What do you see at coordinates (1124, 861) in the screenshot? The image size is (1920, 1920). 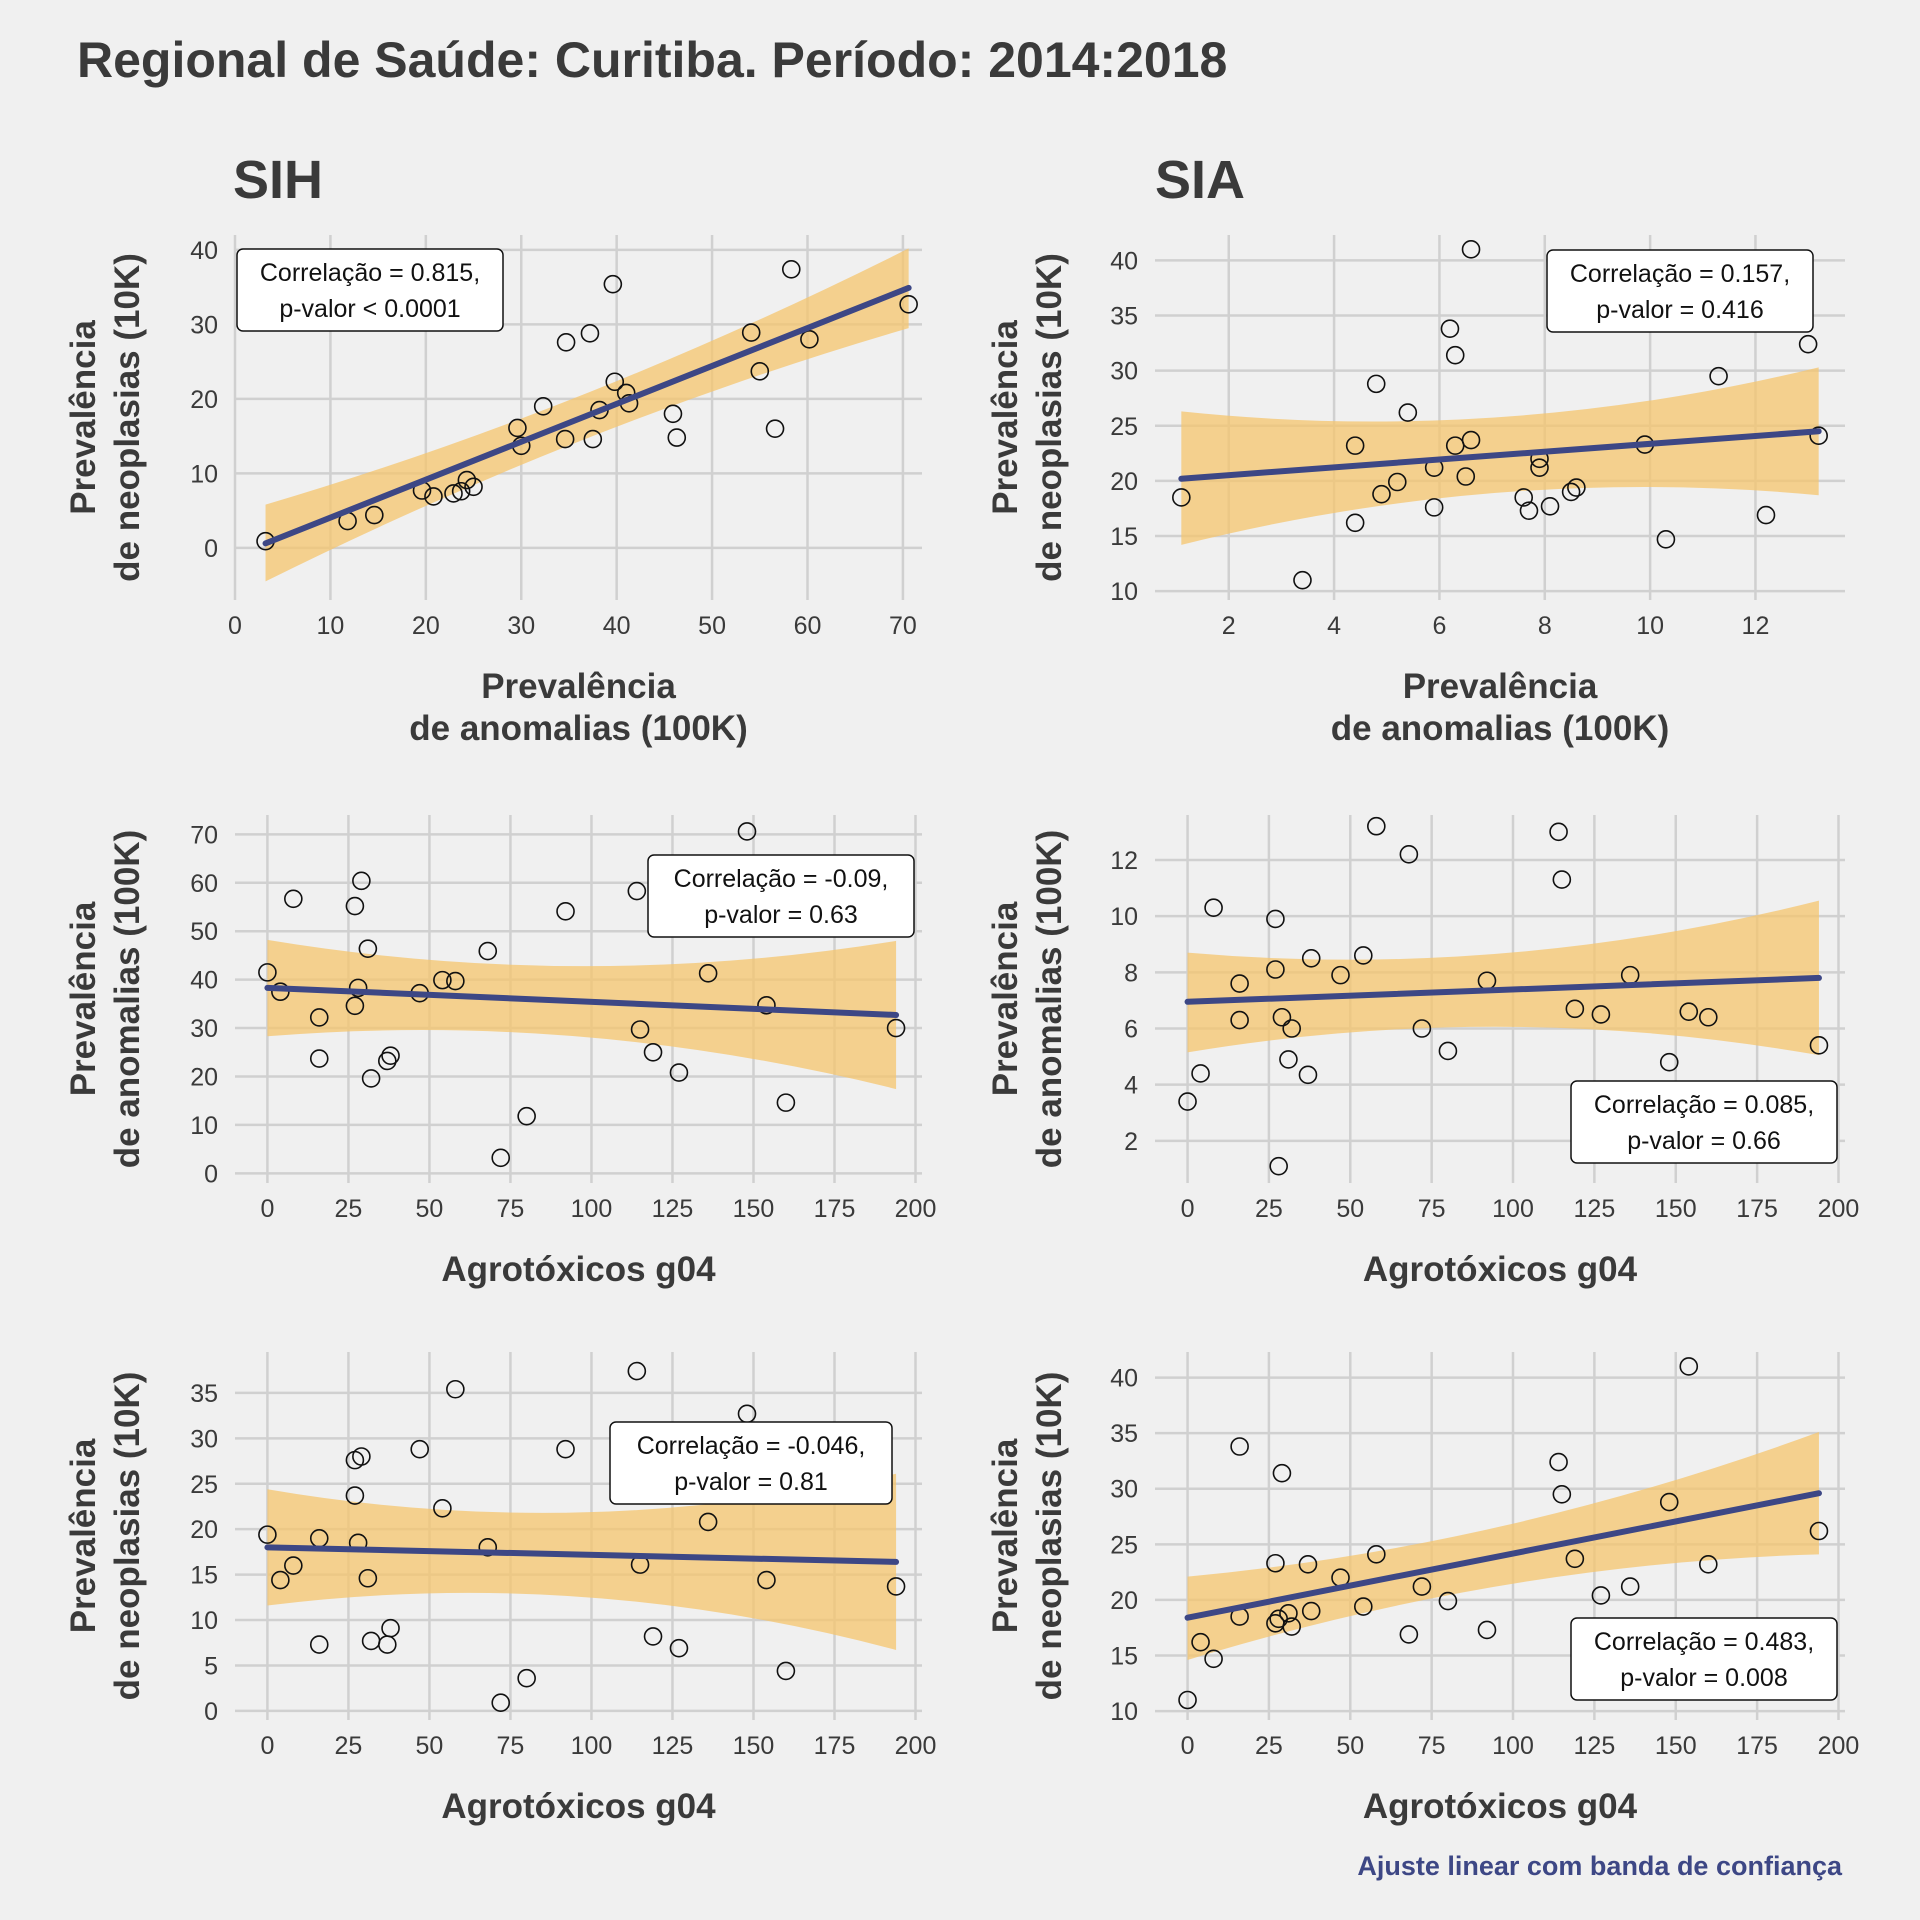 I see `y-tick-label: 12` at bounding box center [1124, 861].